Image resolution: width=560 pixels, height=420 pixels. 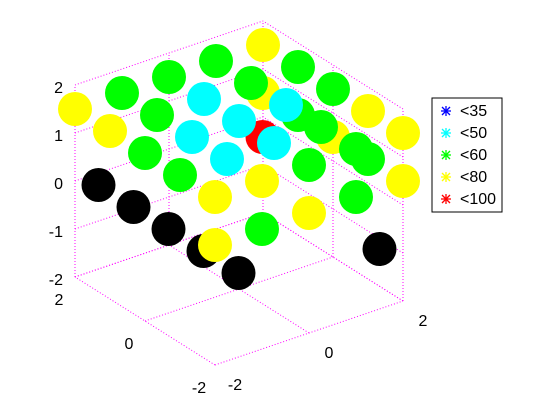 What do you see at coordinates (129, 344) in the screenshot?
I see `y-tick-label: 0` at bounding box center [129, 344].